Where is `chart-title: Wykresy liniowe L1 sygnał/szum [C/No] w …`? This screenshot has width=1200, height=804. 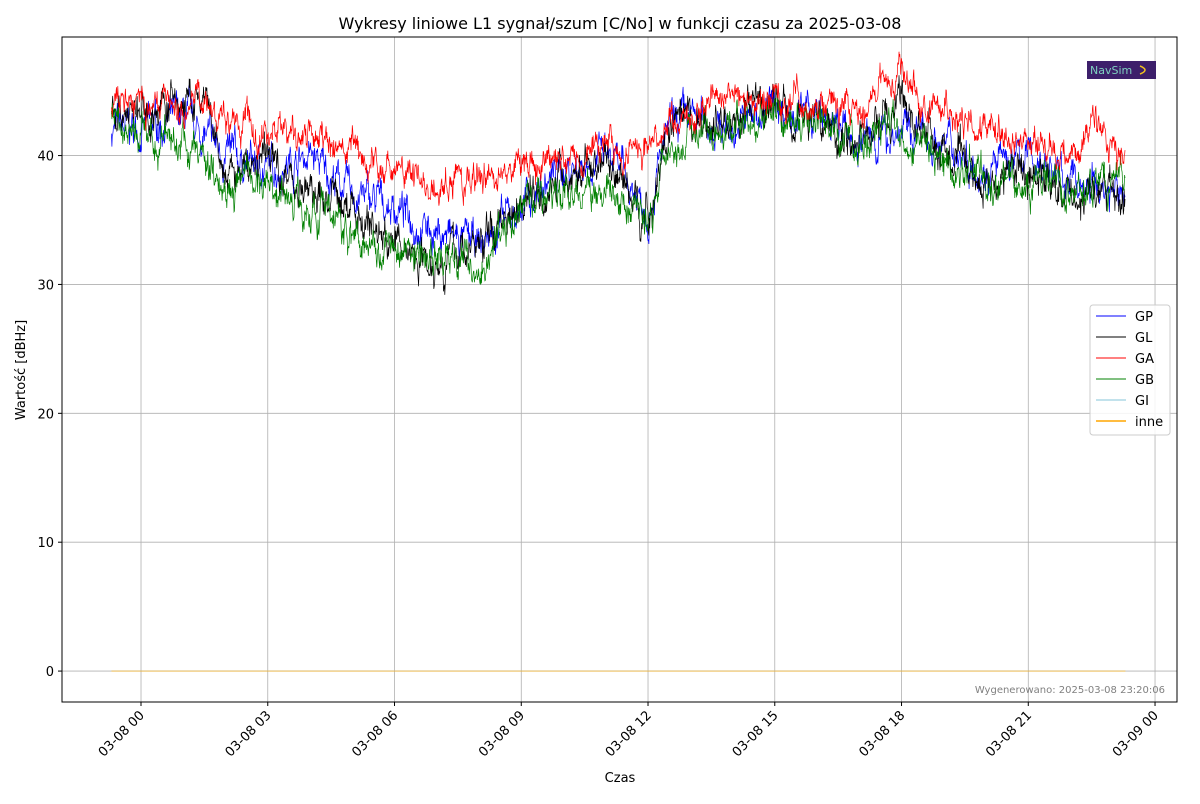 chart-title: Wykresy liniowe L1 sygnał/szum [C/No] w … is located at coordinates (620, 23).